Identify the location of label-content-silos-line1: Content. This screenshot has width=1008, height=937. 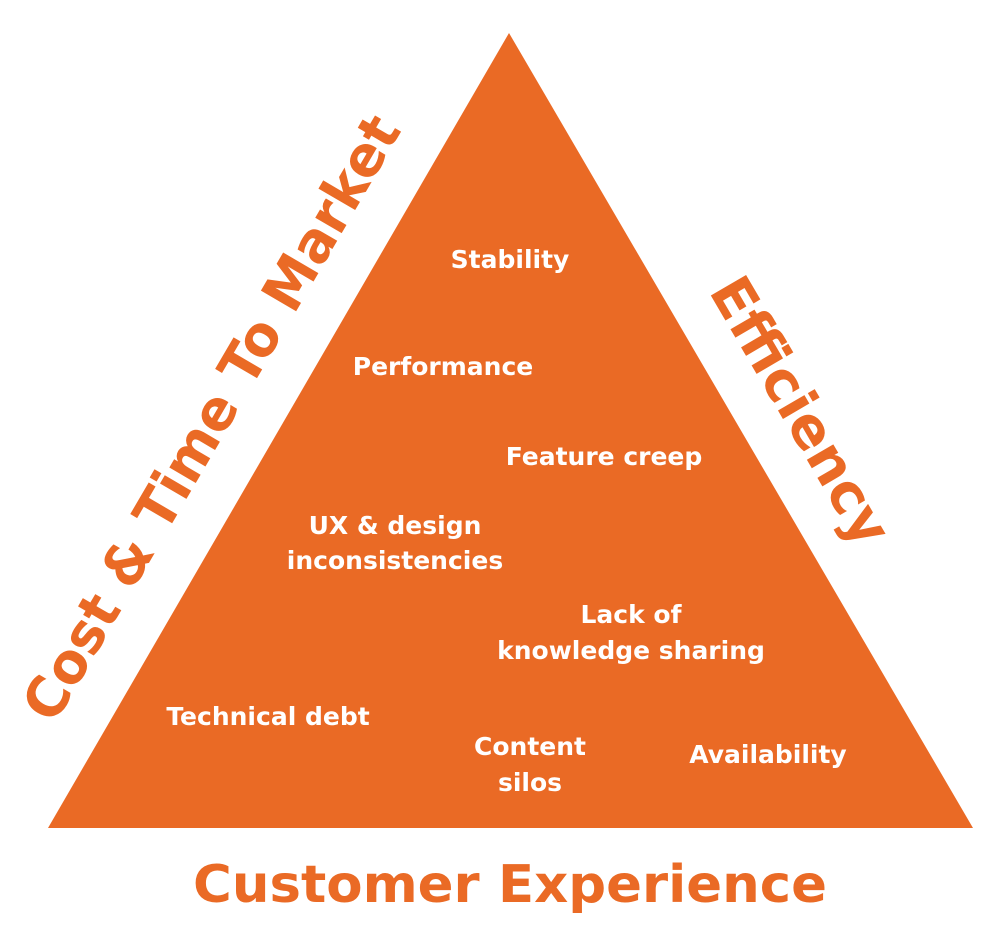
(530, 746).